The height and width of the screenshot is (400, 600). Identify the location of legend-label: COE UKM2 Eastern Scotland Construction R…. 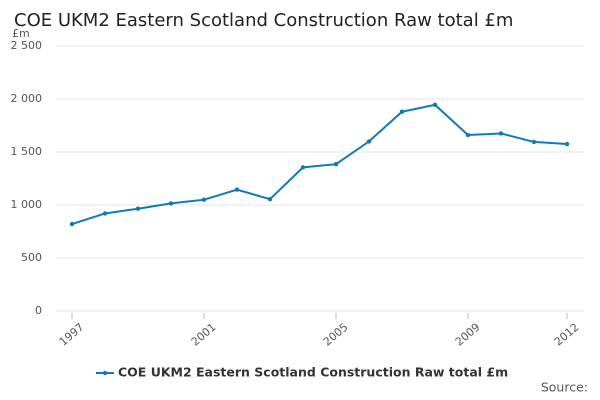
(313, 372).